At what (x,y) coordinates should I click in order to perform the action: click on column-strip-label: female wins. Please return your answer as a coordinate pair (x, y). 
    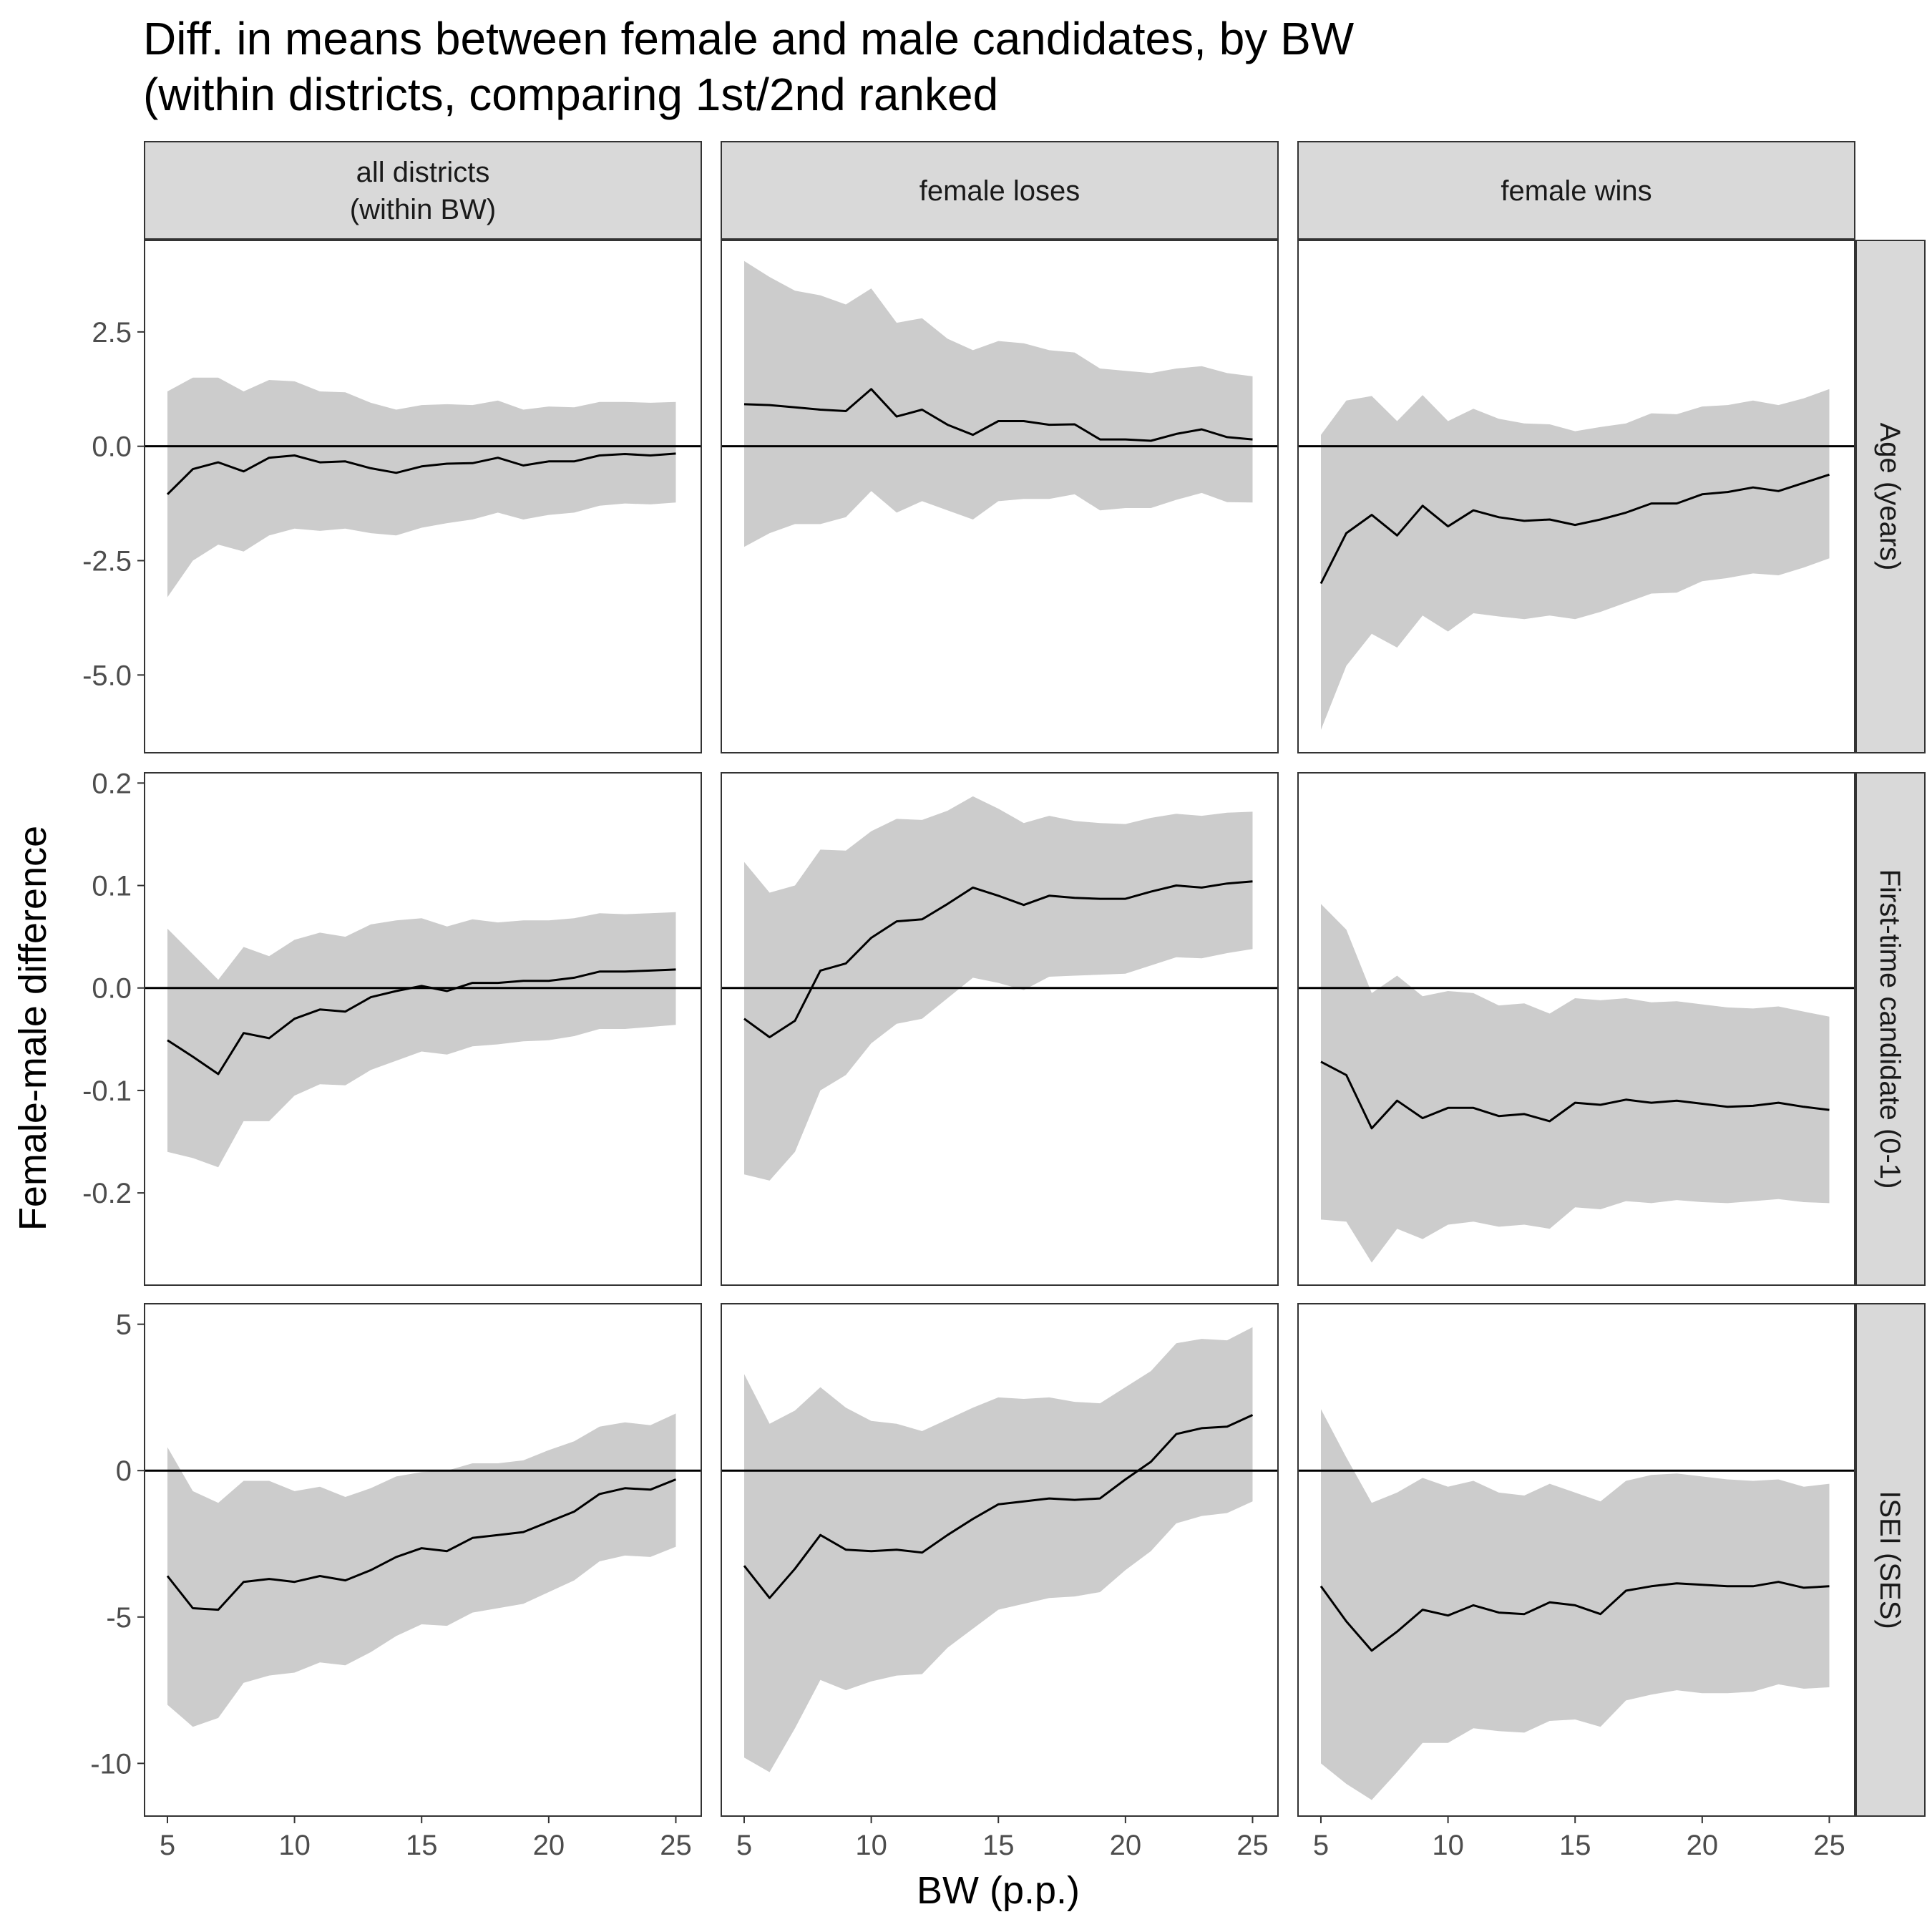
    Looking at the image, I should click on (1576, 191).